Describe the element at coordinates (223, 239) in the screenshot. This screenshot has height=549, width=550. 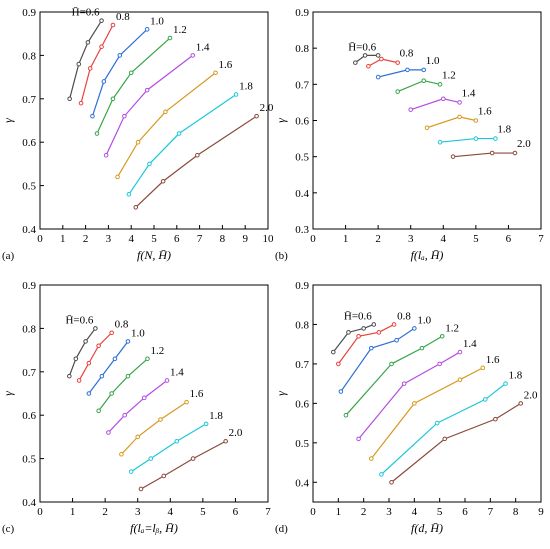
I see `x-tick-label: 8` at that location.